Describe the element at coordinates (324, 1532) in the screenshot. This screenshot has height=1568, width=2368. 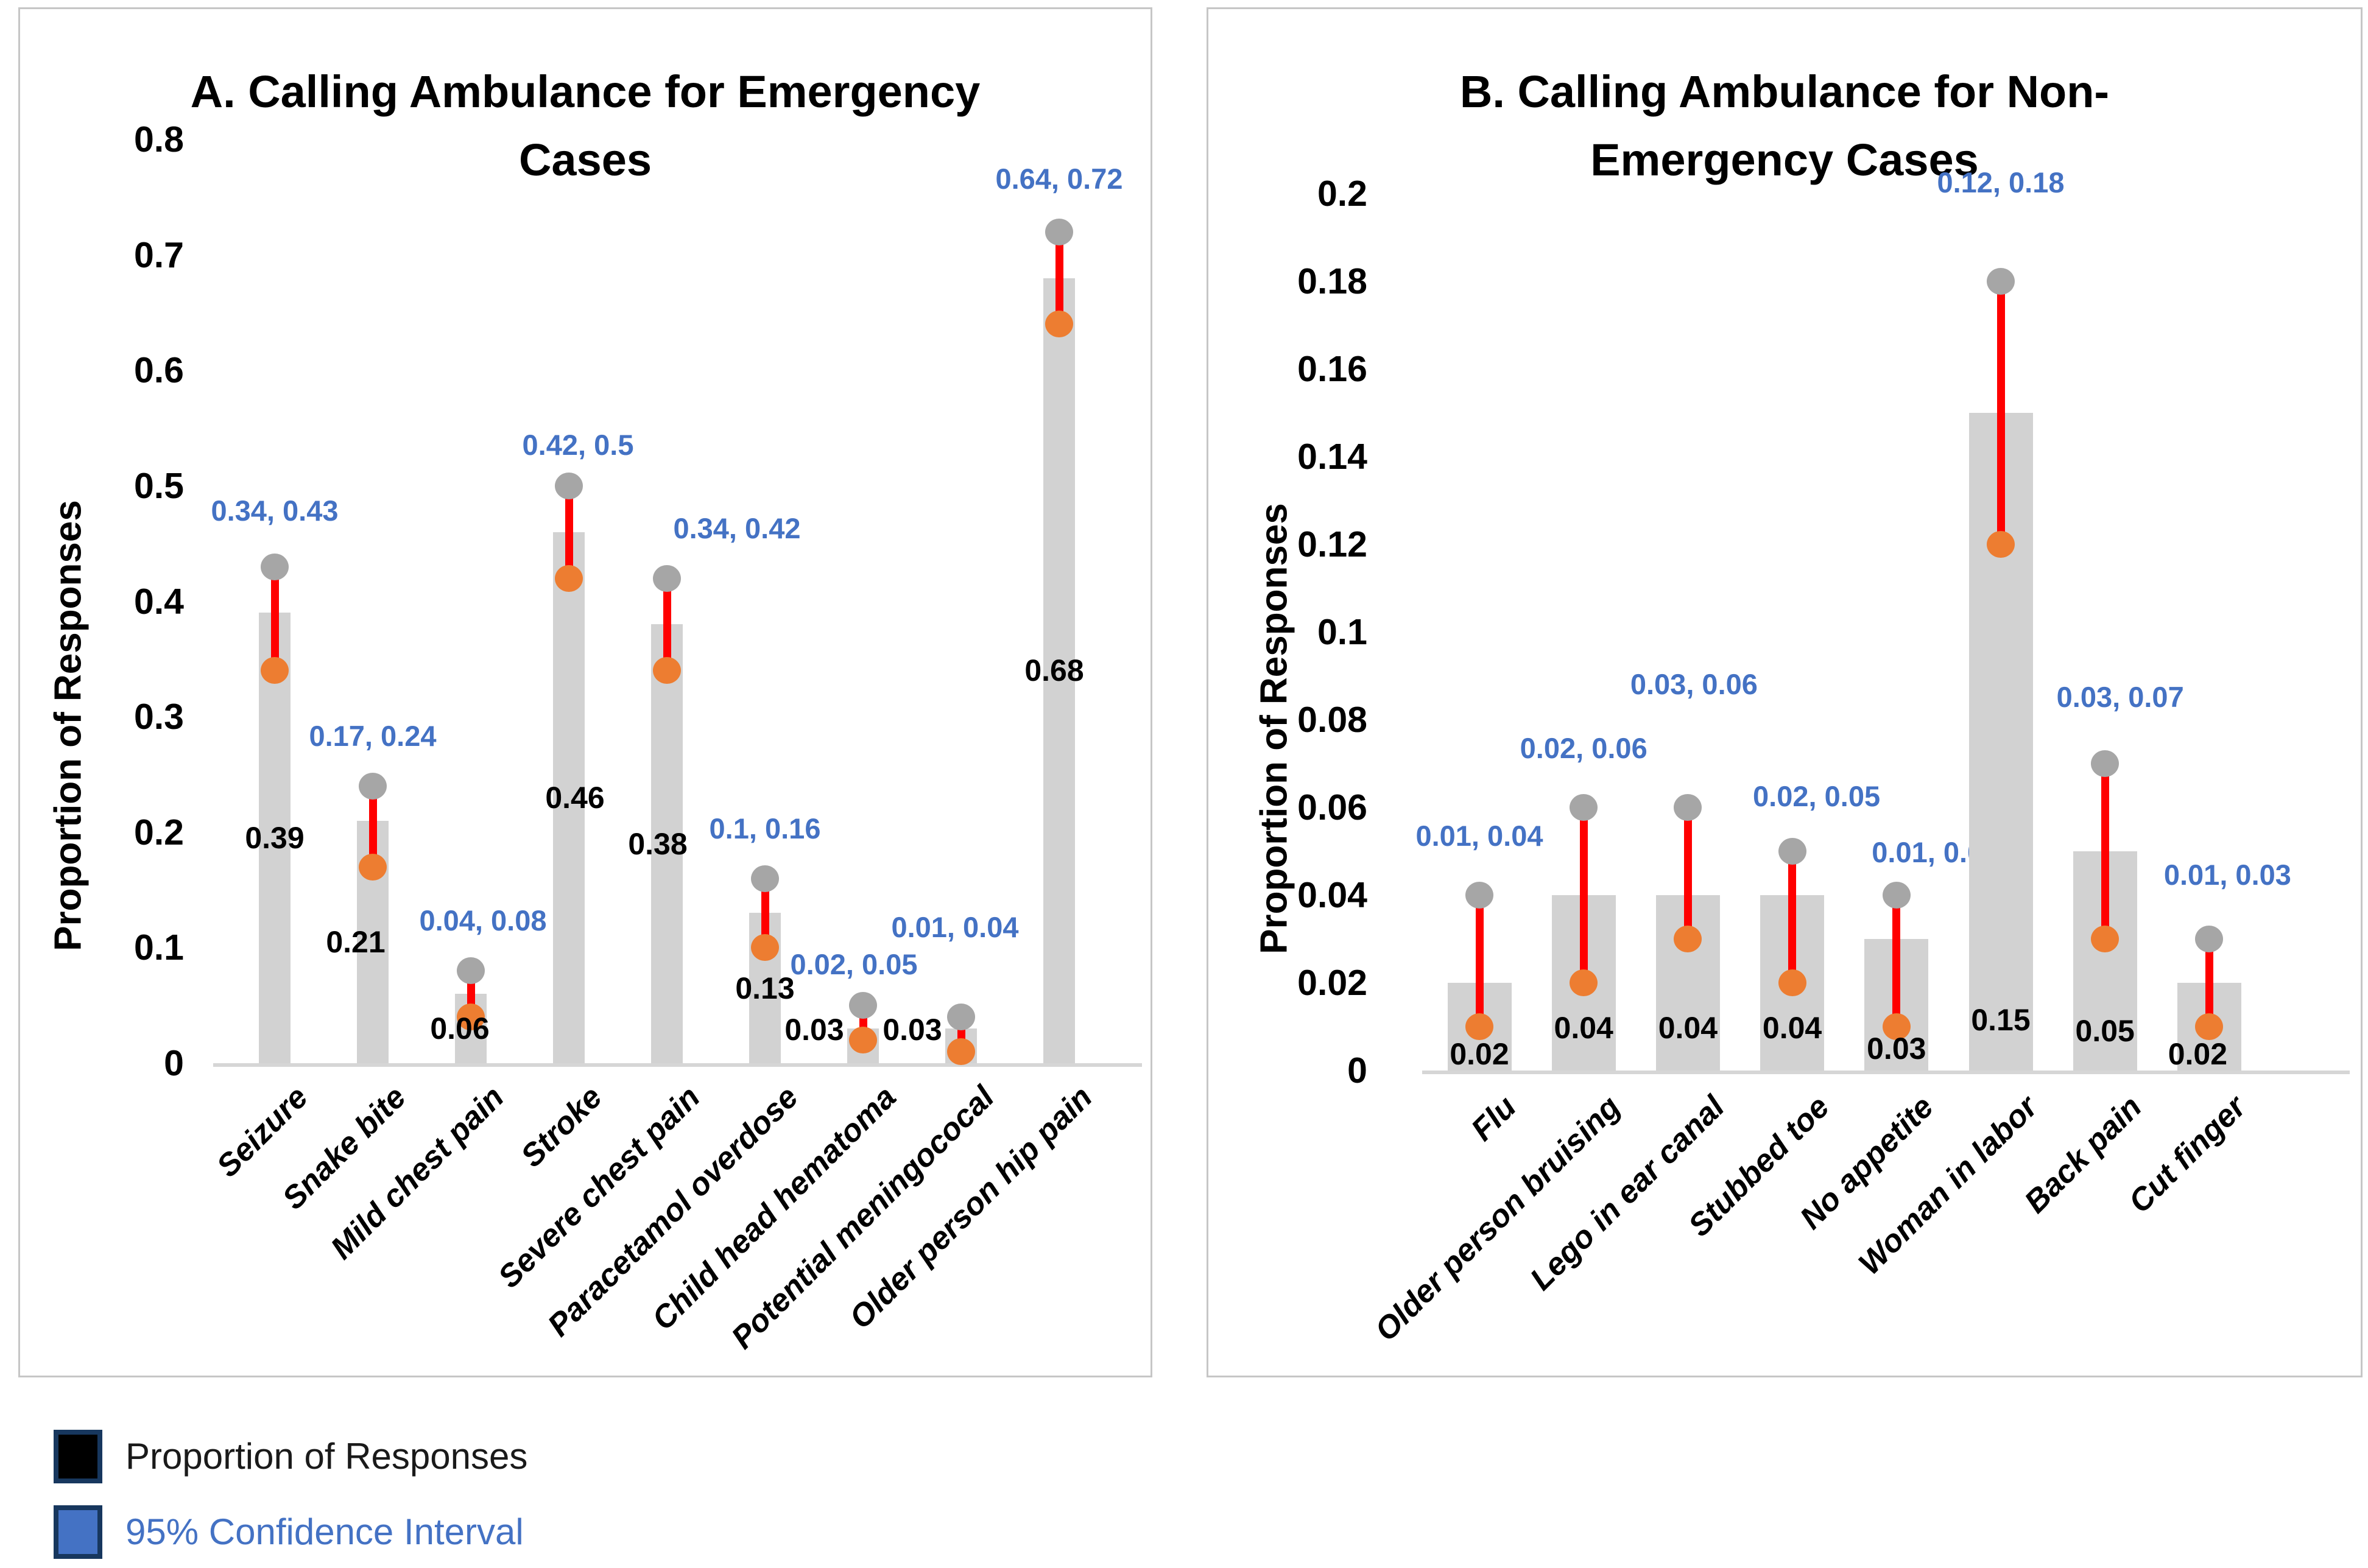
I see `legend-label-confidence-interval: 95% Confidence Interval` at that location.